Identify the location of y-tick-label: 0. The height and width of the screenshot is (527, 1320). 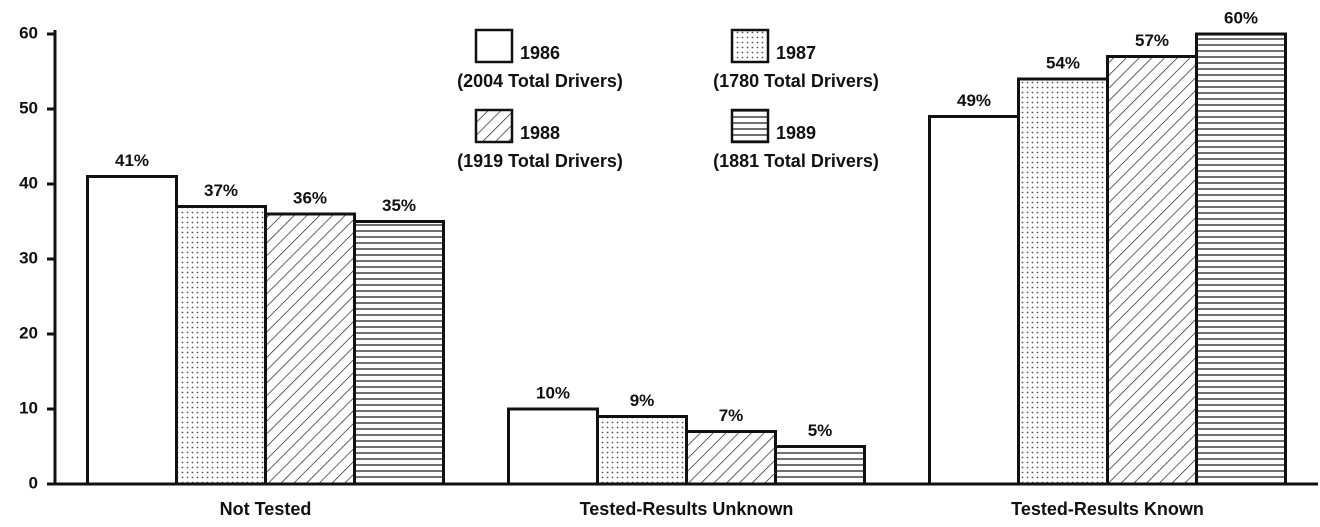
(33, 482).